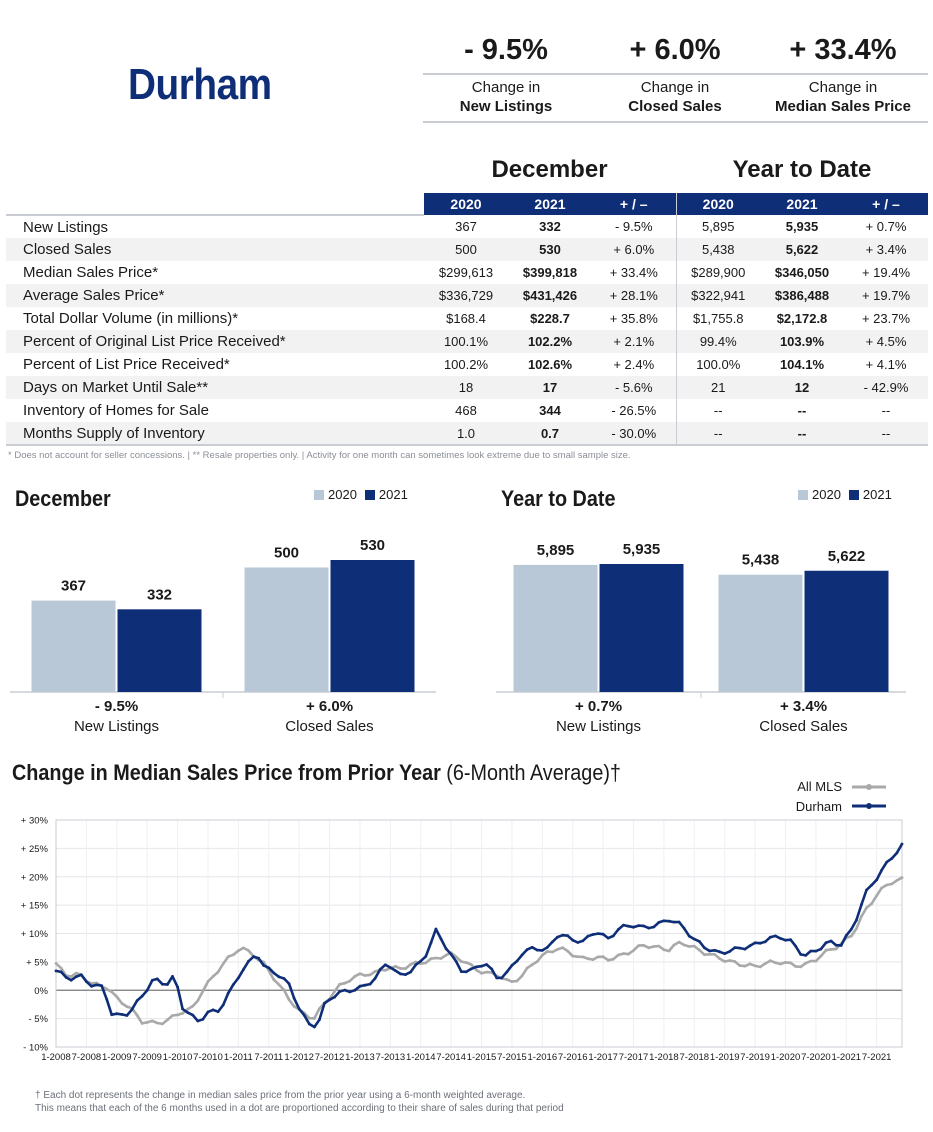 The height and width of the screenshot is (1132, 933). Describe the element at coordinates (717, 249) in the screenshot. I see `table-cell: 5,438` at that location.